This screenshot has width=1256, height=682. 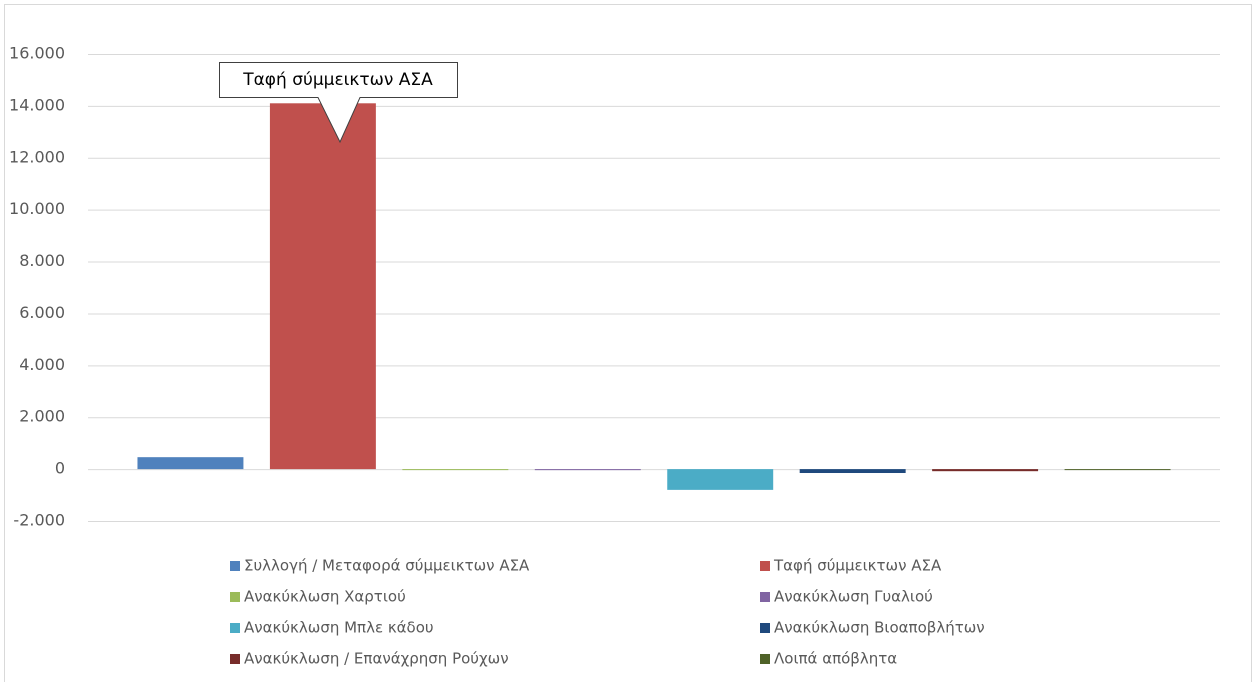 I want to click on y-tick-label: 0, so click(x=60, y=468).